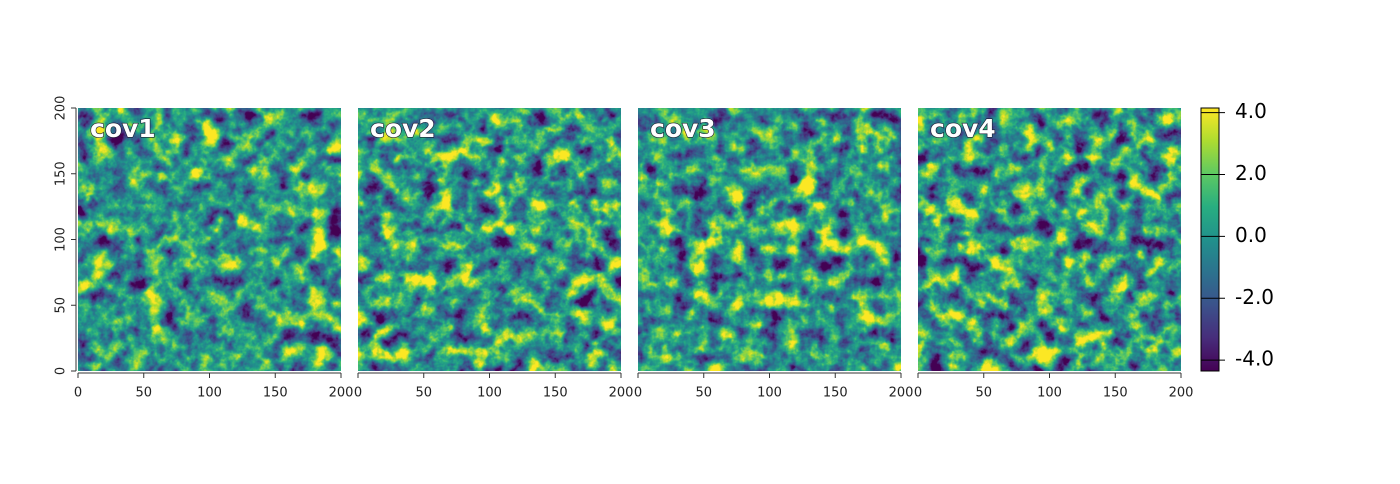 This screenshot has height=484, width=1400. Describe the element at coordinates (1251, 111) in the screenshot. I see `colorbar-label: 4.0` at that location.